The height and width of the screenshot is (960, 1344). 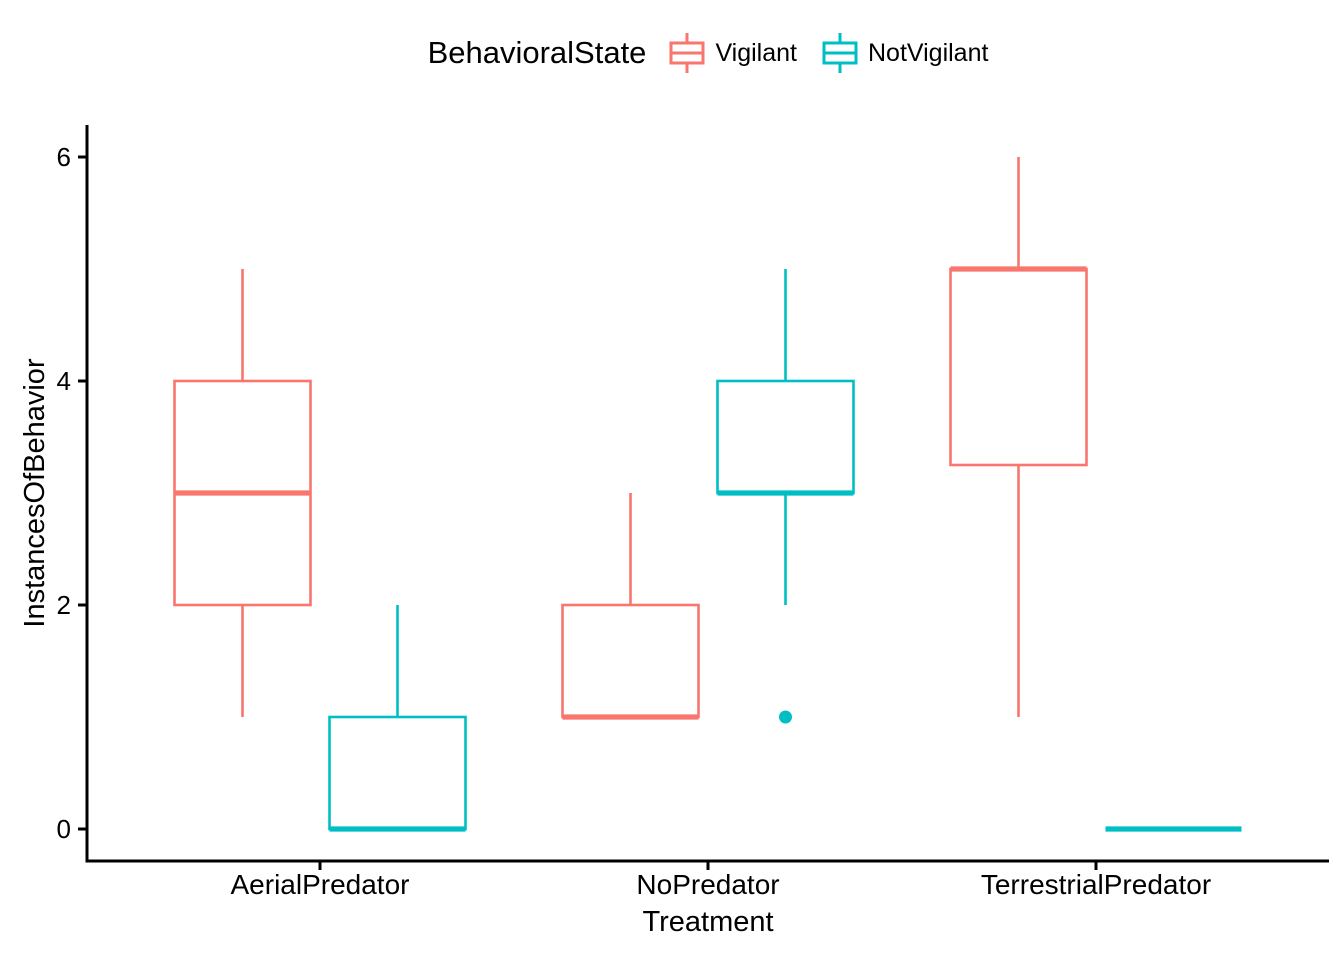 I want to click on legend-item-vigilant: Vigilant, so click(x=732, y=53).